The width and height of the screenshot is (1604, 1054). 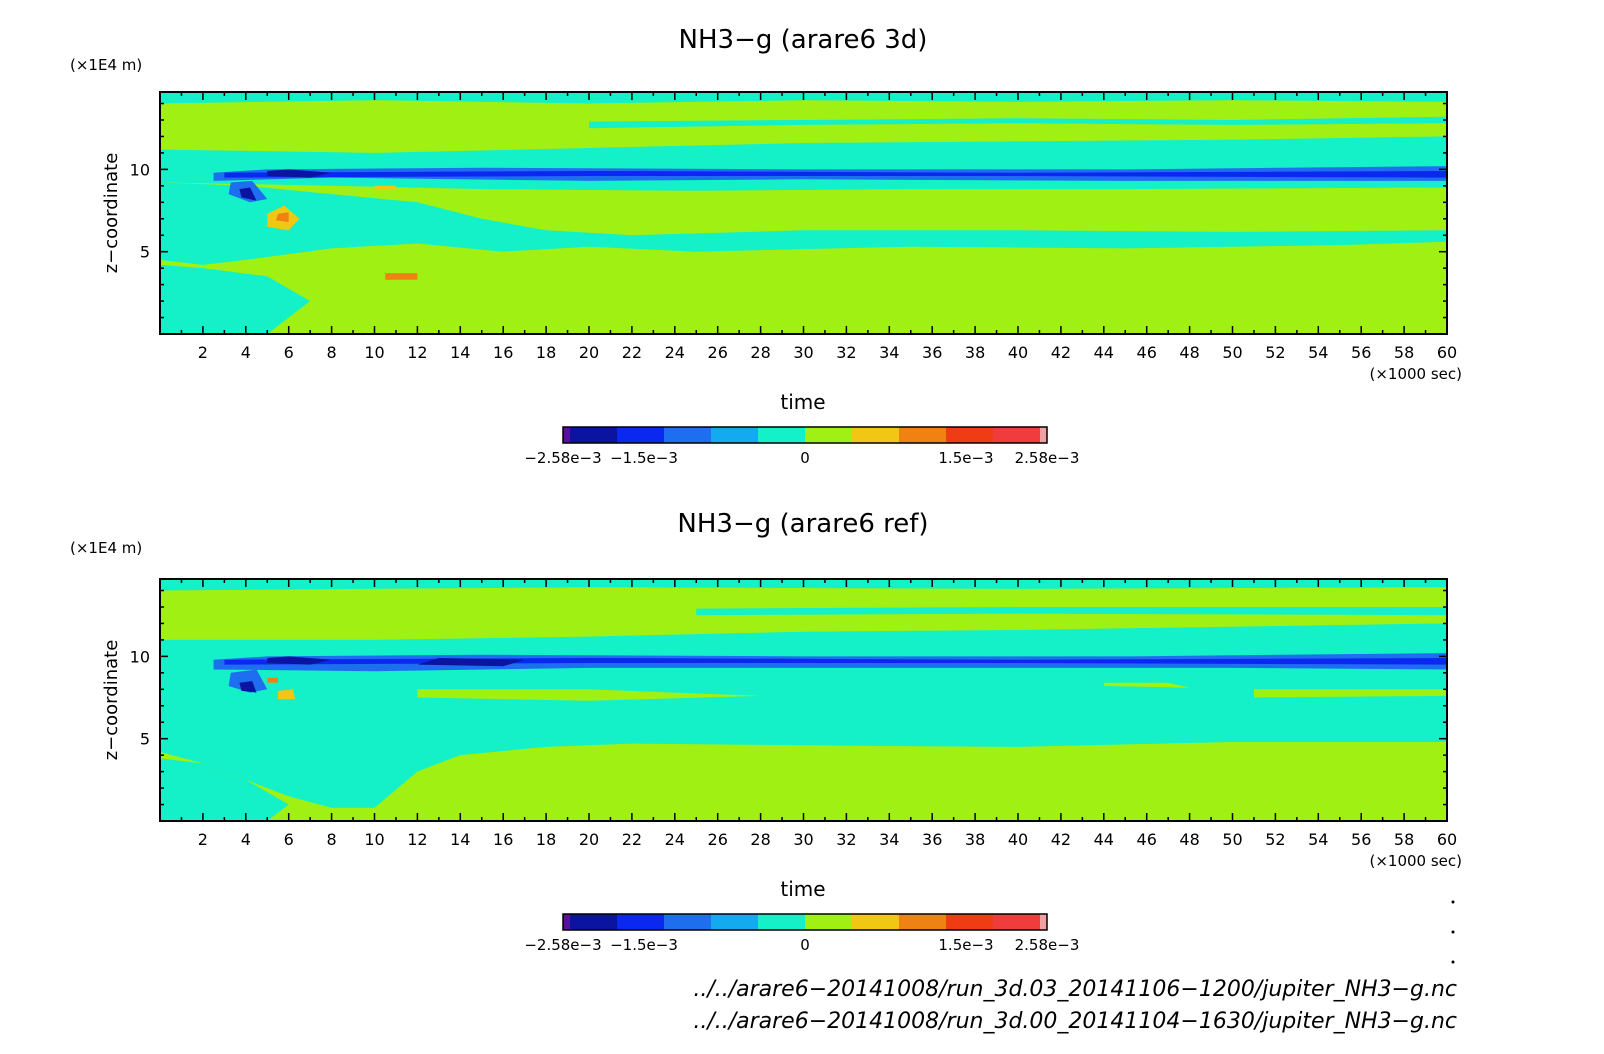 I want to click on chart-title: NH3−g (arare6 ref), so click(x=802, y=524).